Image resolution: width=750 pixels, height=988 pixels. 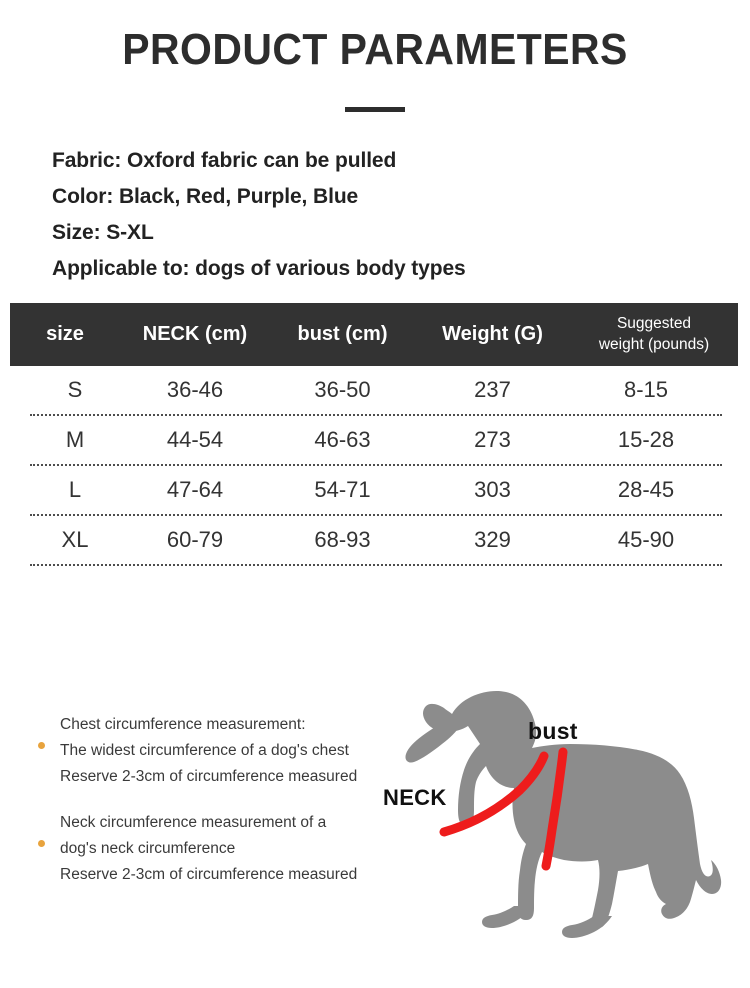 I want to click on note-line: dog's neck circumference, so click(x=148, y=848).